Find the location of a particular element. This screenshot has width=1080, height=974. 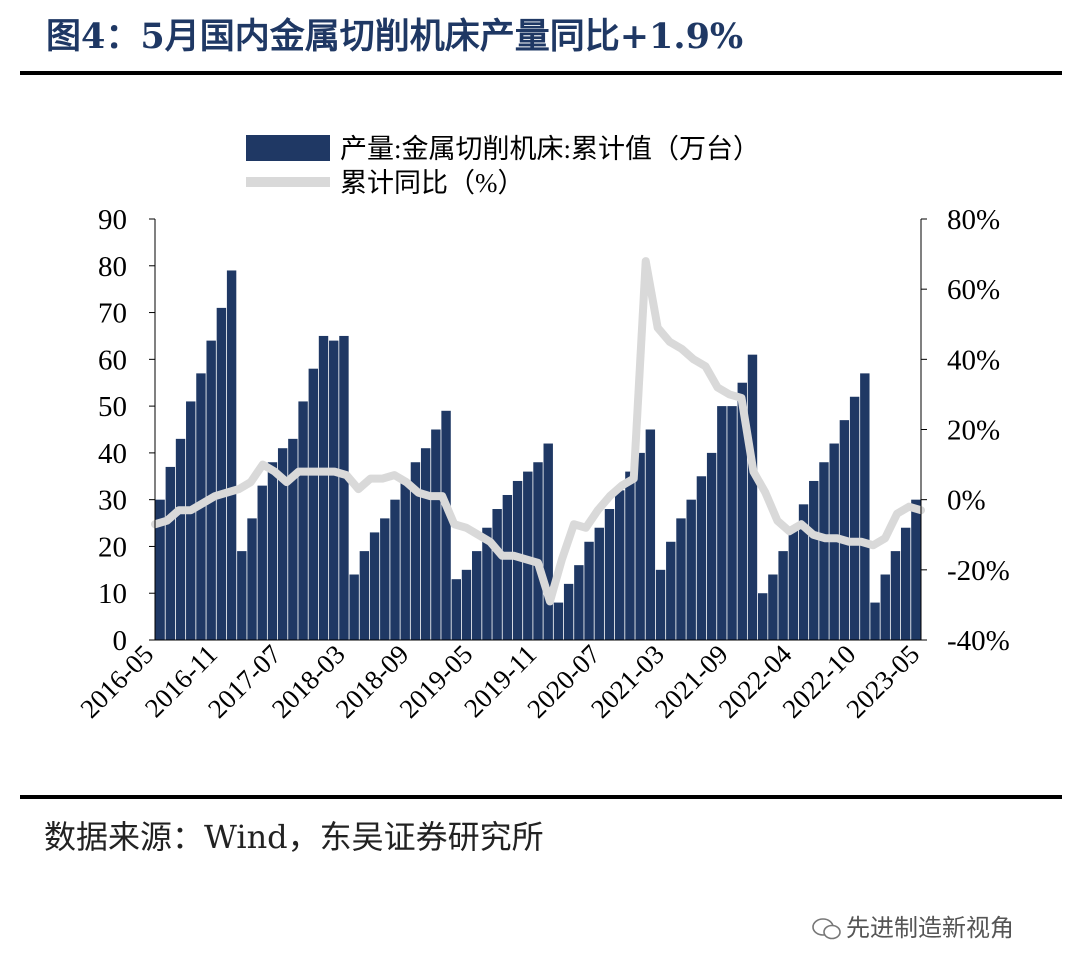

chart-title: 图4：5月国内金属切削机床产量同比+1.9% is located at coordinates (395, 36).